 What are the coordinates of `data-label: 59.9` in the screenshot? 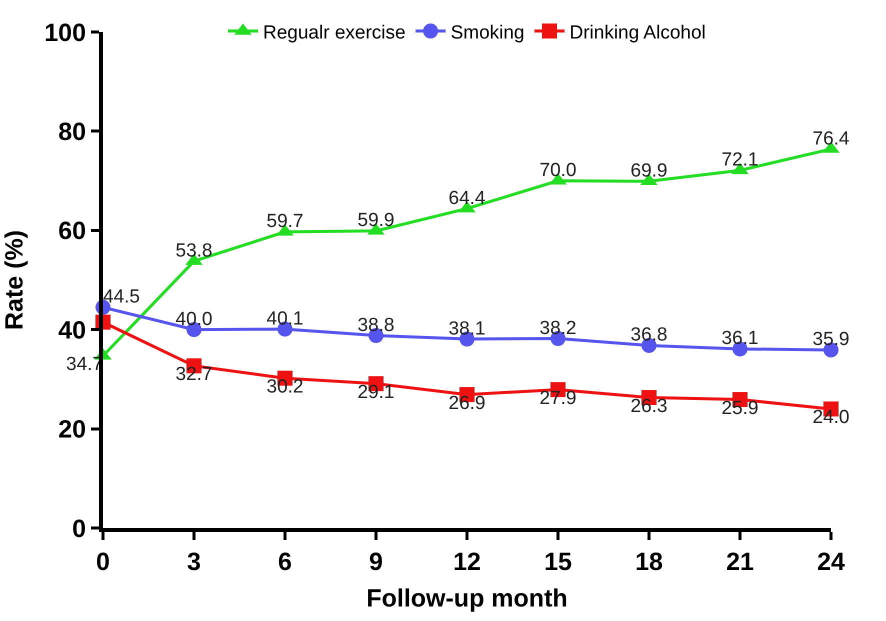 It's located at (376, 221).